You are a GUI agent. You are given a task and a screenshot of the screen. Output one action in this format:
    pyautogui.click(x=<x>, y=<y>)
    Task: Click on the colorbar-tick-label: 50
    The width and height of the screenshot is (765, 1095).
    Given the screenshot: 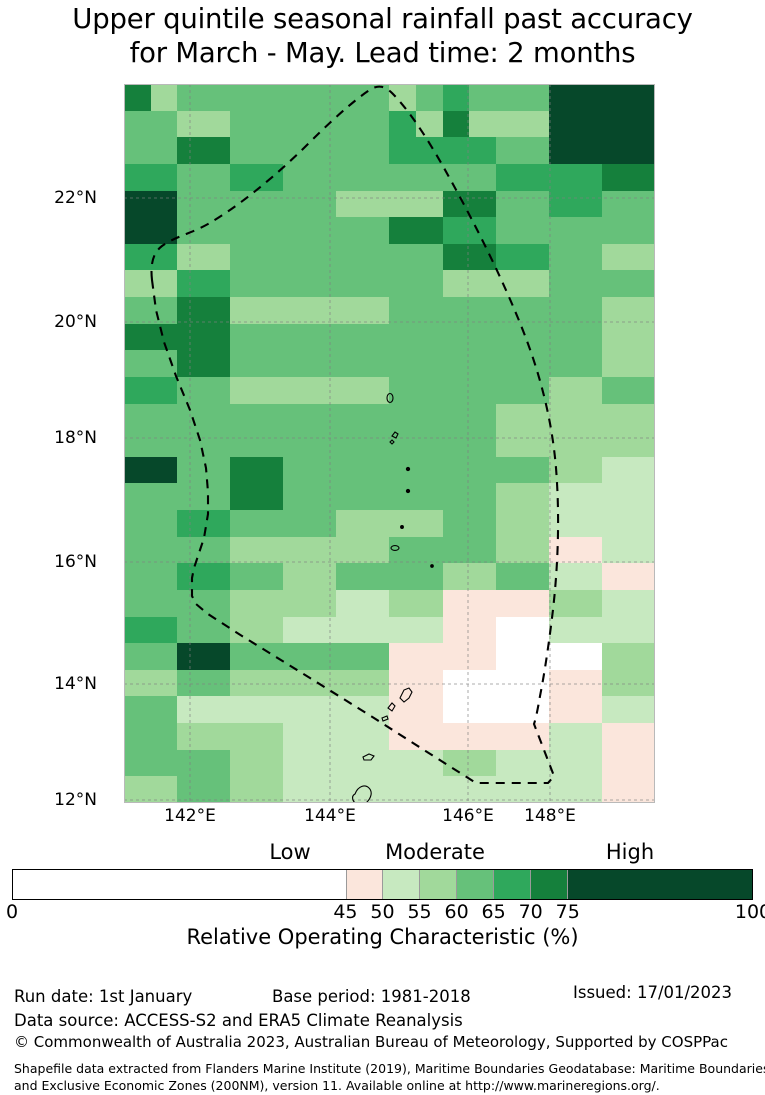 What is the action you would take?
    pyautogui.click(x=382, y=912)
    